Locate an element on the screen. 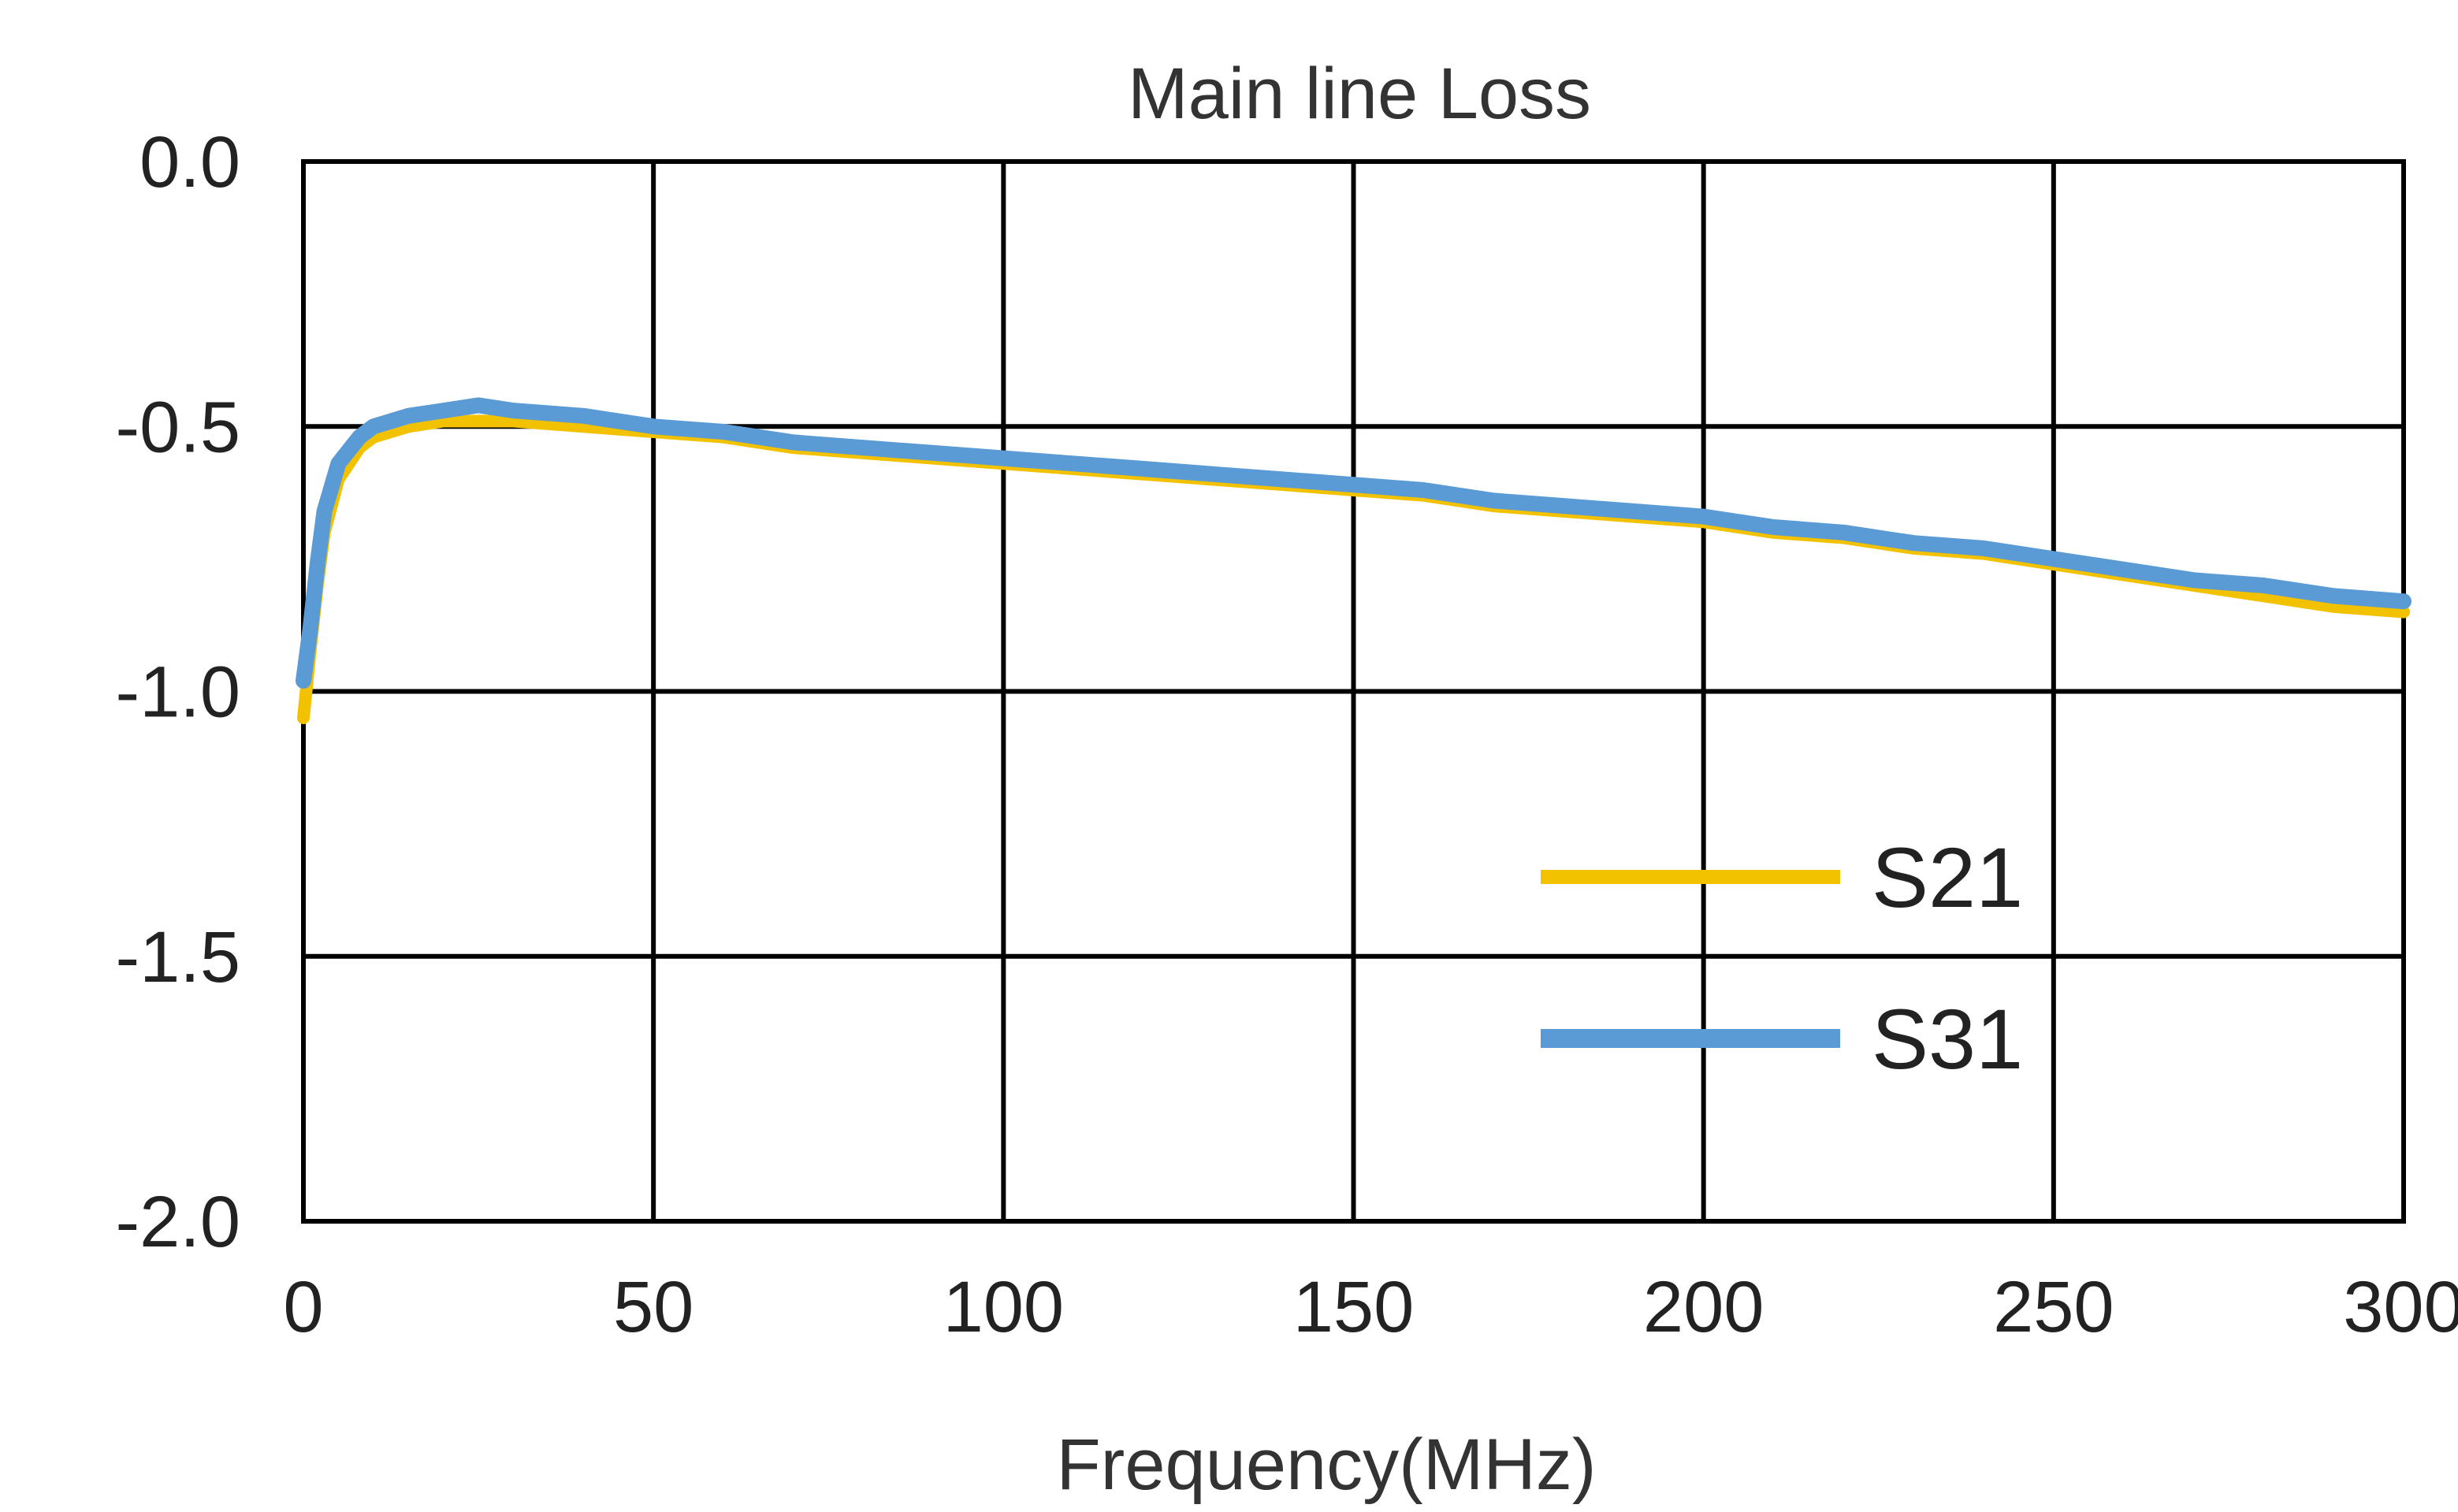 Image resolution: width=2458 pixels, height=1512 pixels. x-tick-label-200: 200 is located at coordinates (1704, 1307).